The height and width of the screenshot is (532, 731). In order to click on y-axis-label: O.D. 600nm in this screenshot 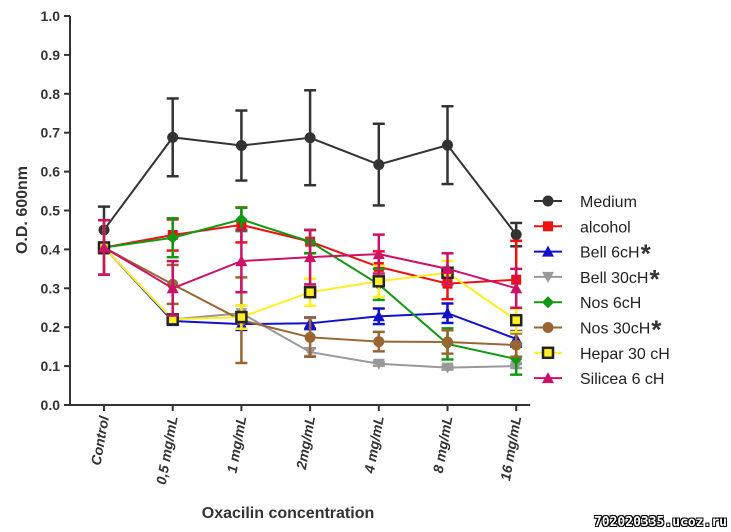, I will do `click(22, 210)`.